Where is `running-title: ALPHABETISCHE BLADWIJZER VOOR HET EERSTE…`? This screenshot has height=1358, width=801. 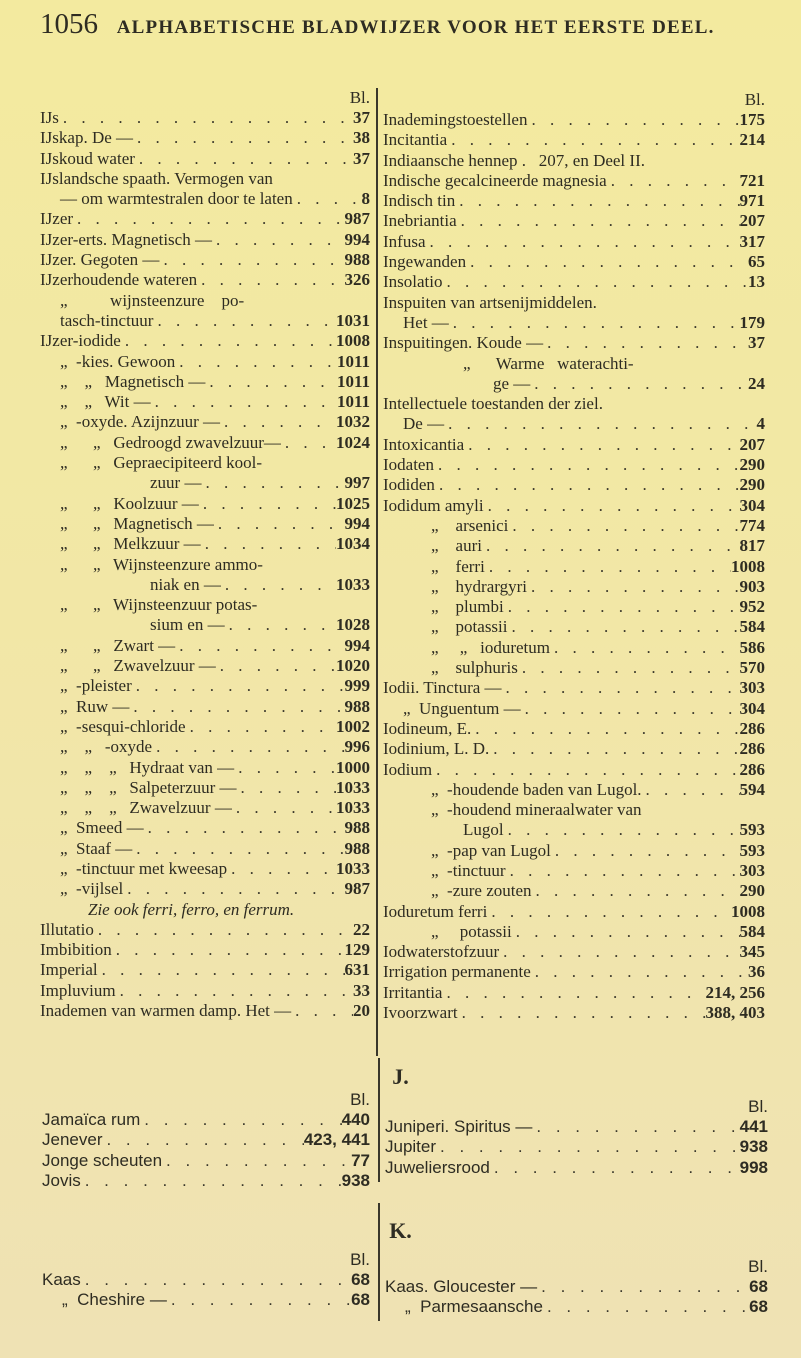 running-title: ALPHABETISCHE BLADWIJZER VOOR HET EERSTE… is located at coordinates (415, 27).